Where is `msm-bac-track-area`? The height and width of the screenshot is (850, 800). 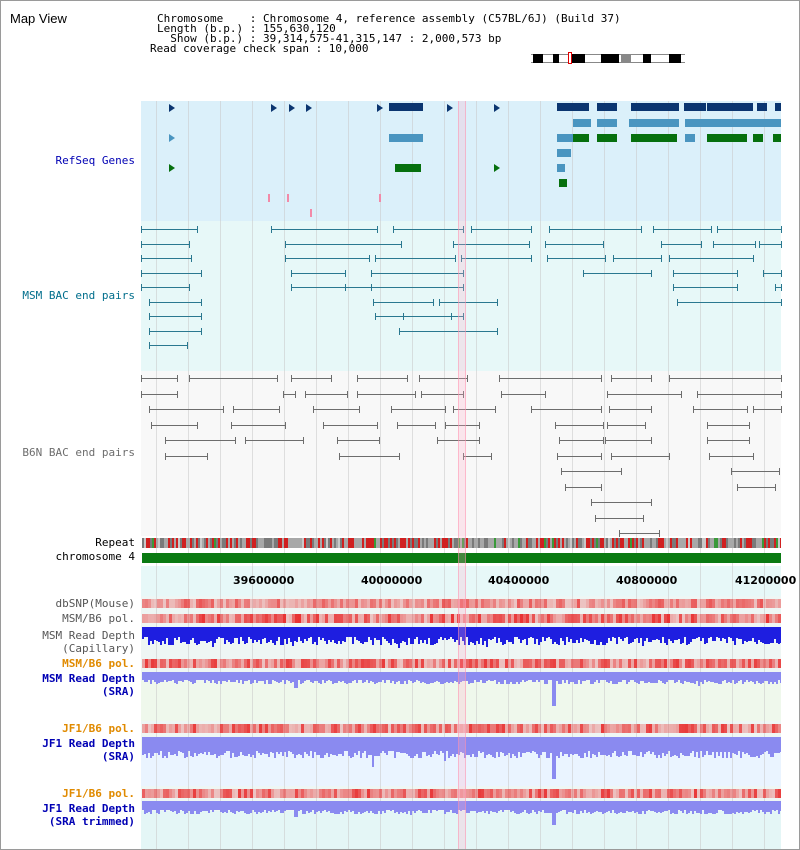 msm-bac-track-area is located at coordinates (461, 296).